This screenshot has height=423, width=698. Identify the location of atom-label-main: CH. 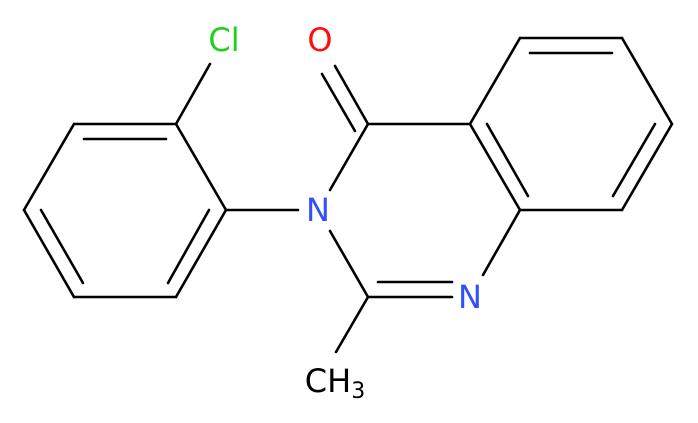
(328, 381).